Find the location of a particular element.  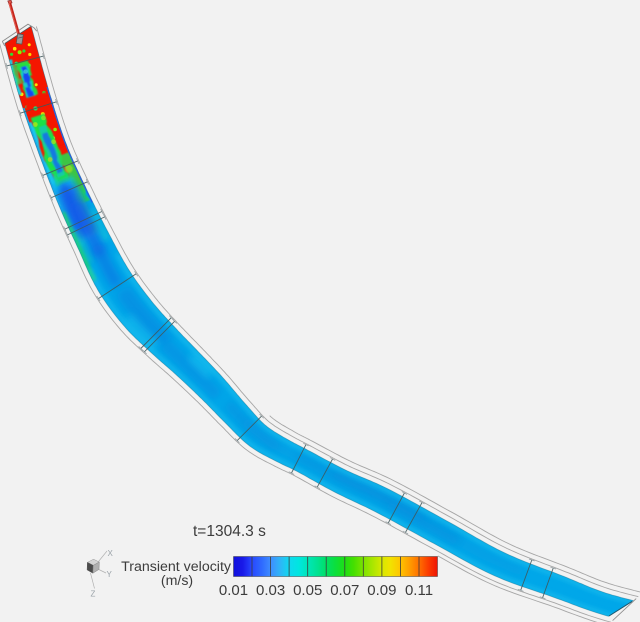

svg-text: Z is located at coordinates (93, 594).